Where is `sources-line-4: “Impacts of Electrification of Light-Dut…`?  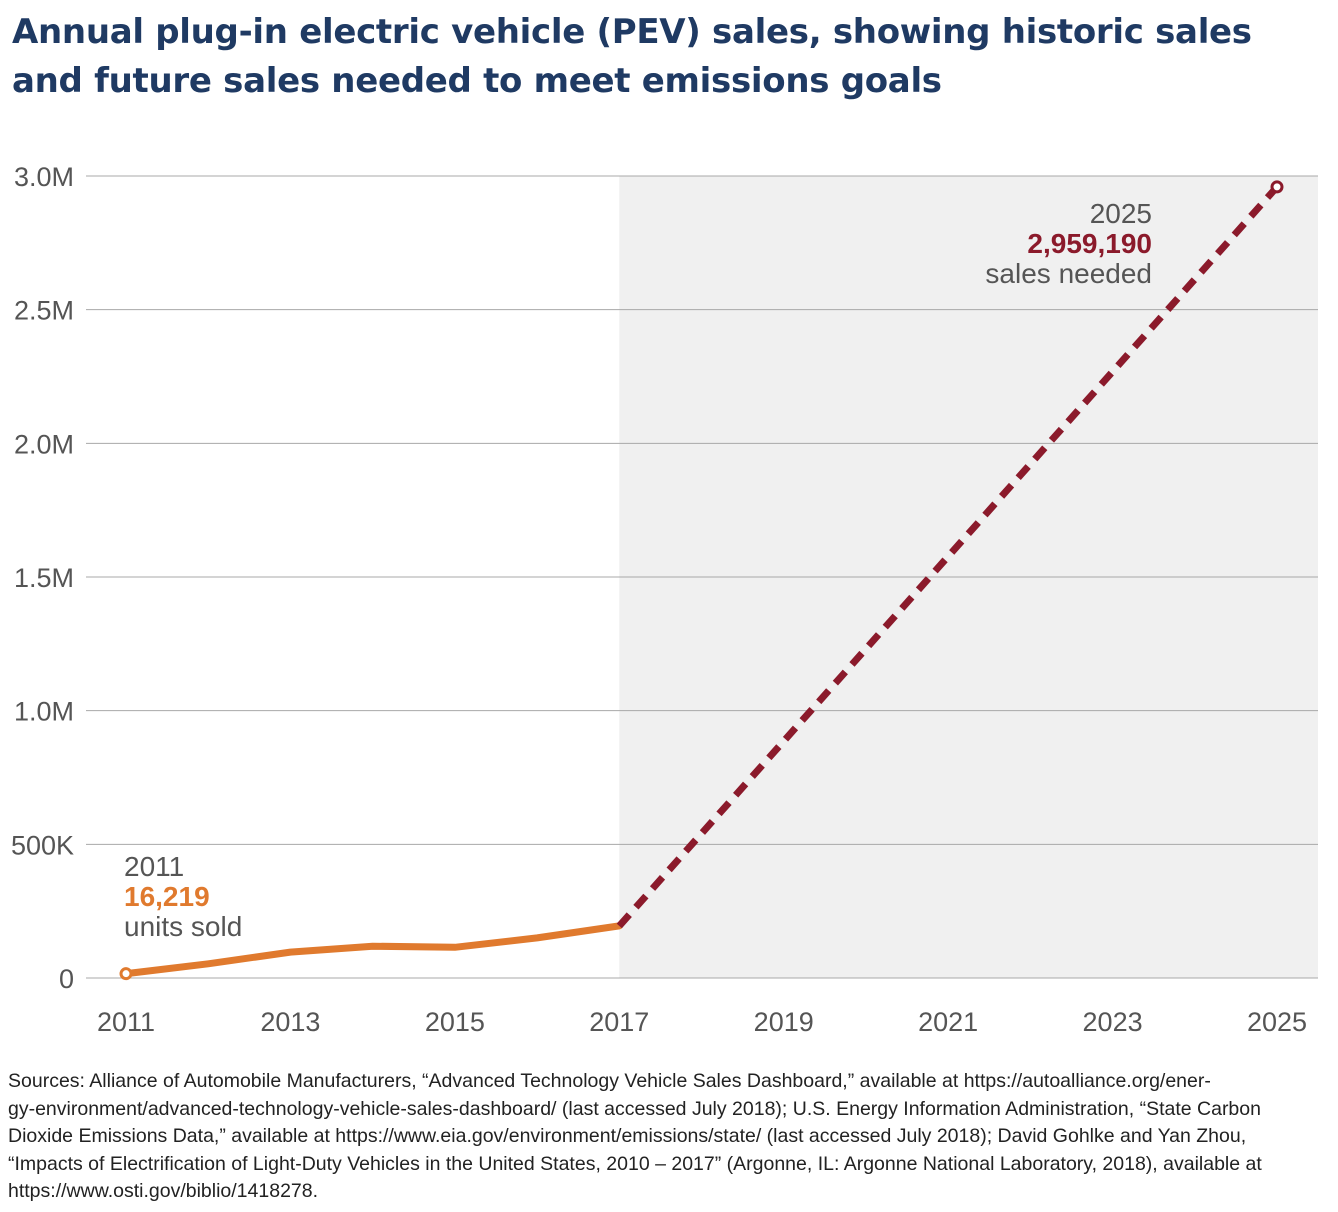
sources-line-4: “Impacts of Electrification of Light-Dut… is located at coordinates (635, 1163).